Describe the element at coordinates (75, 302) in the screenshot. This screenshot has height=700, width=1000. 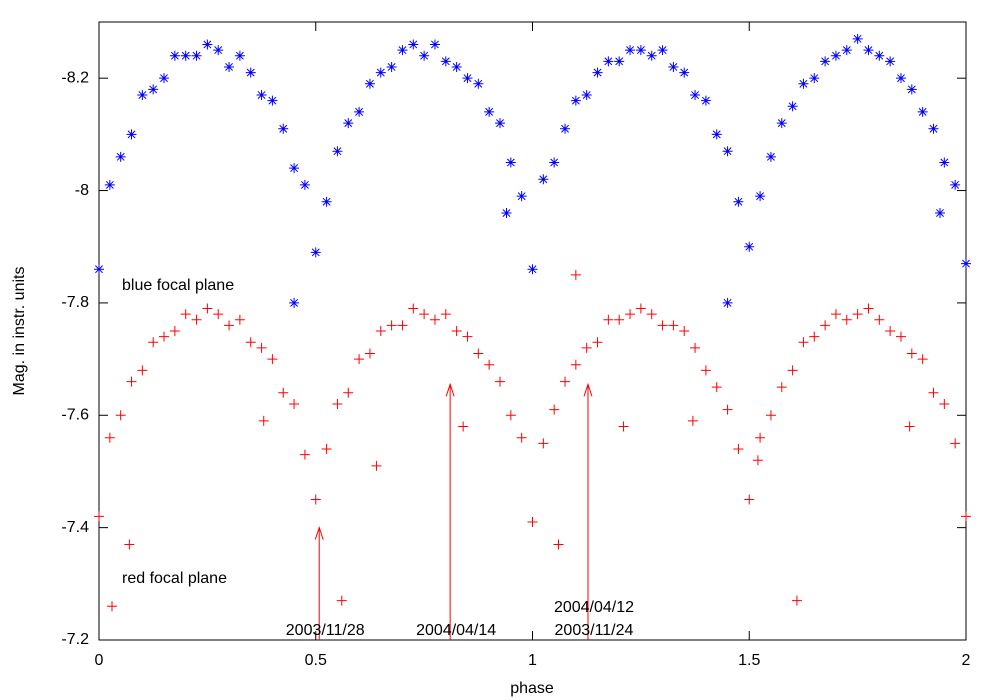
I see `y-tick-label: -7.8` at that location.